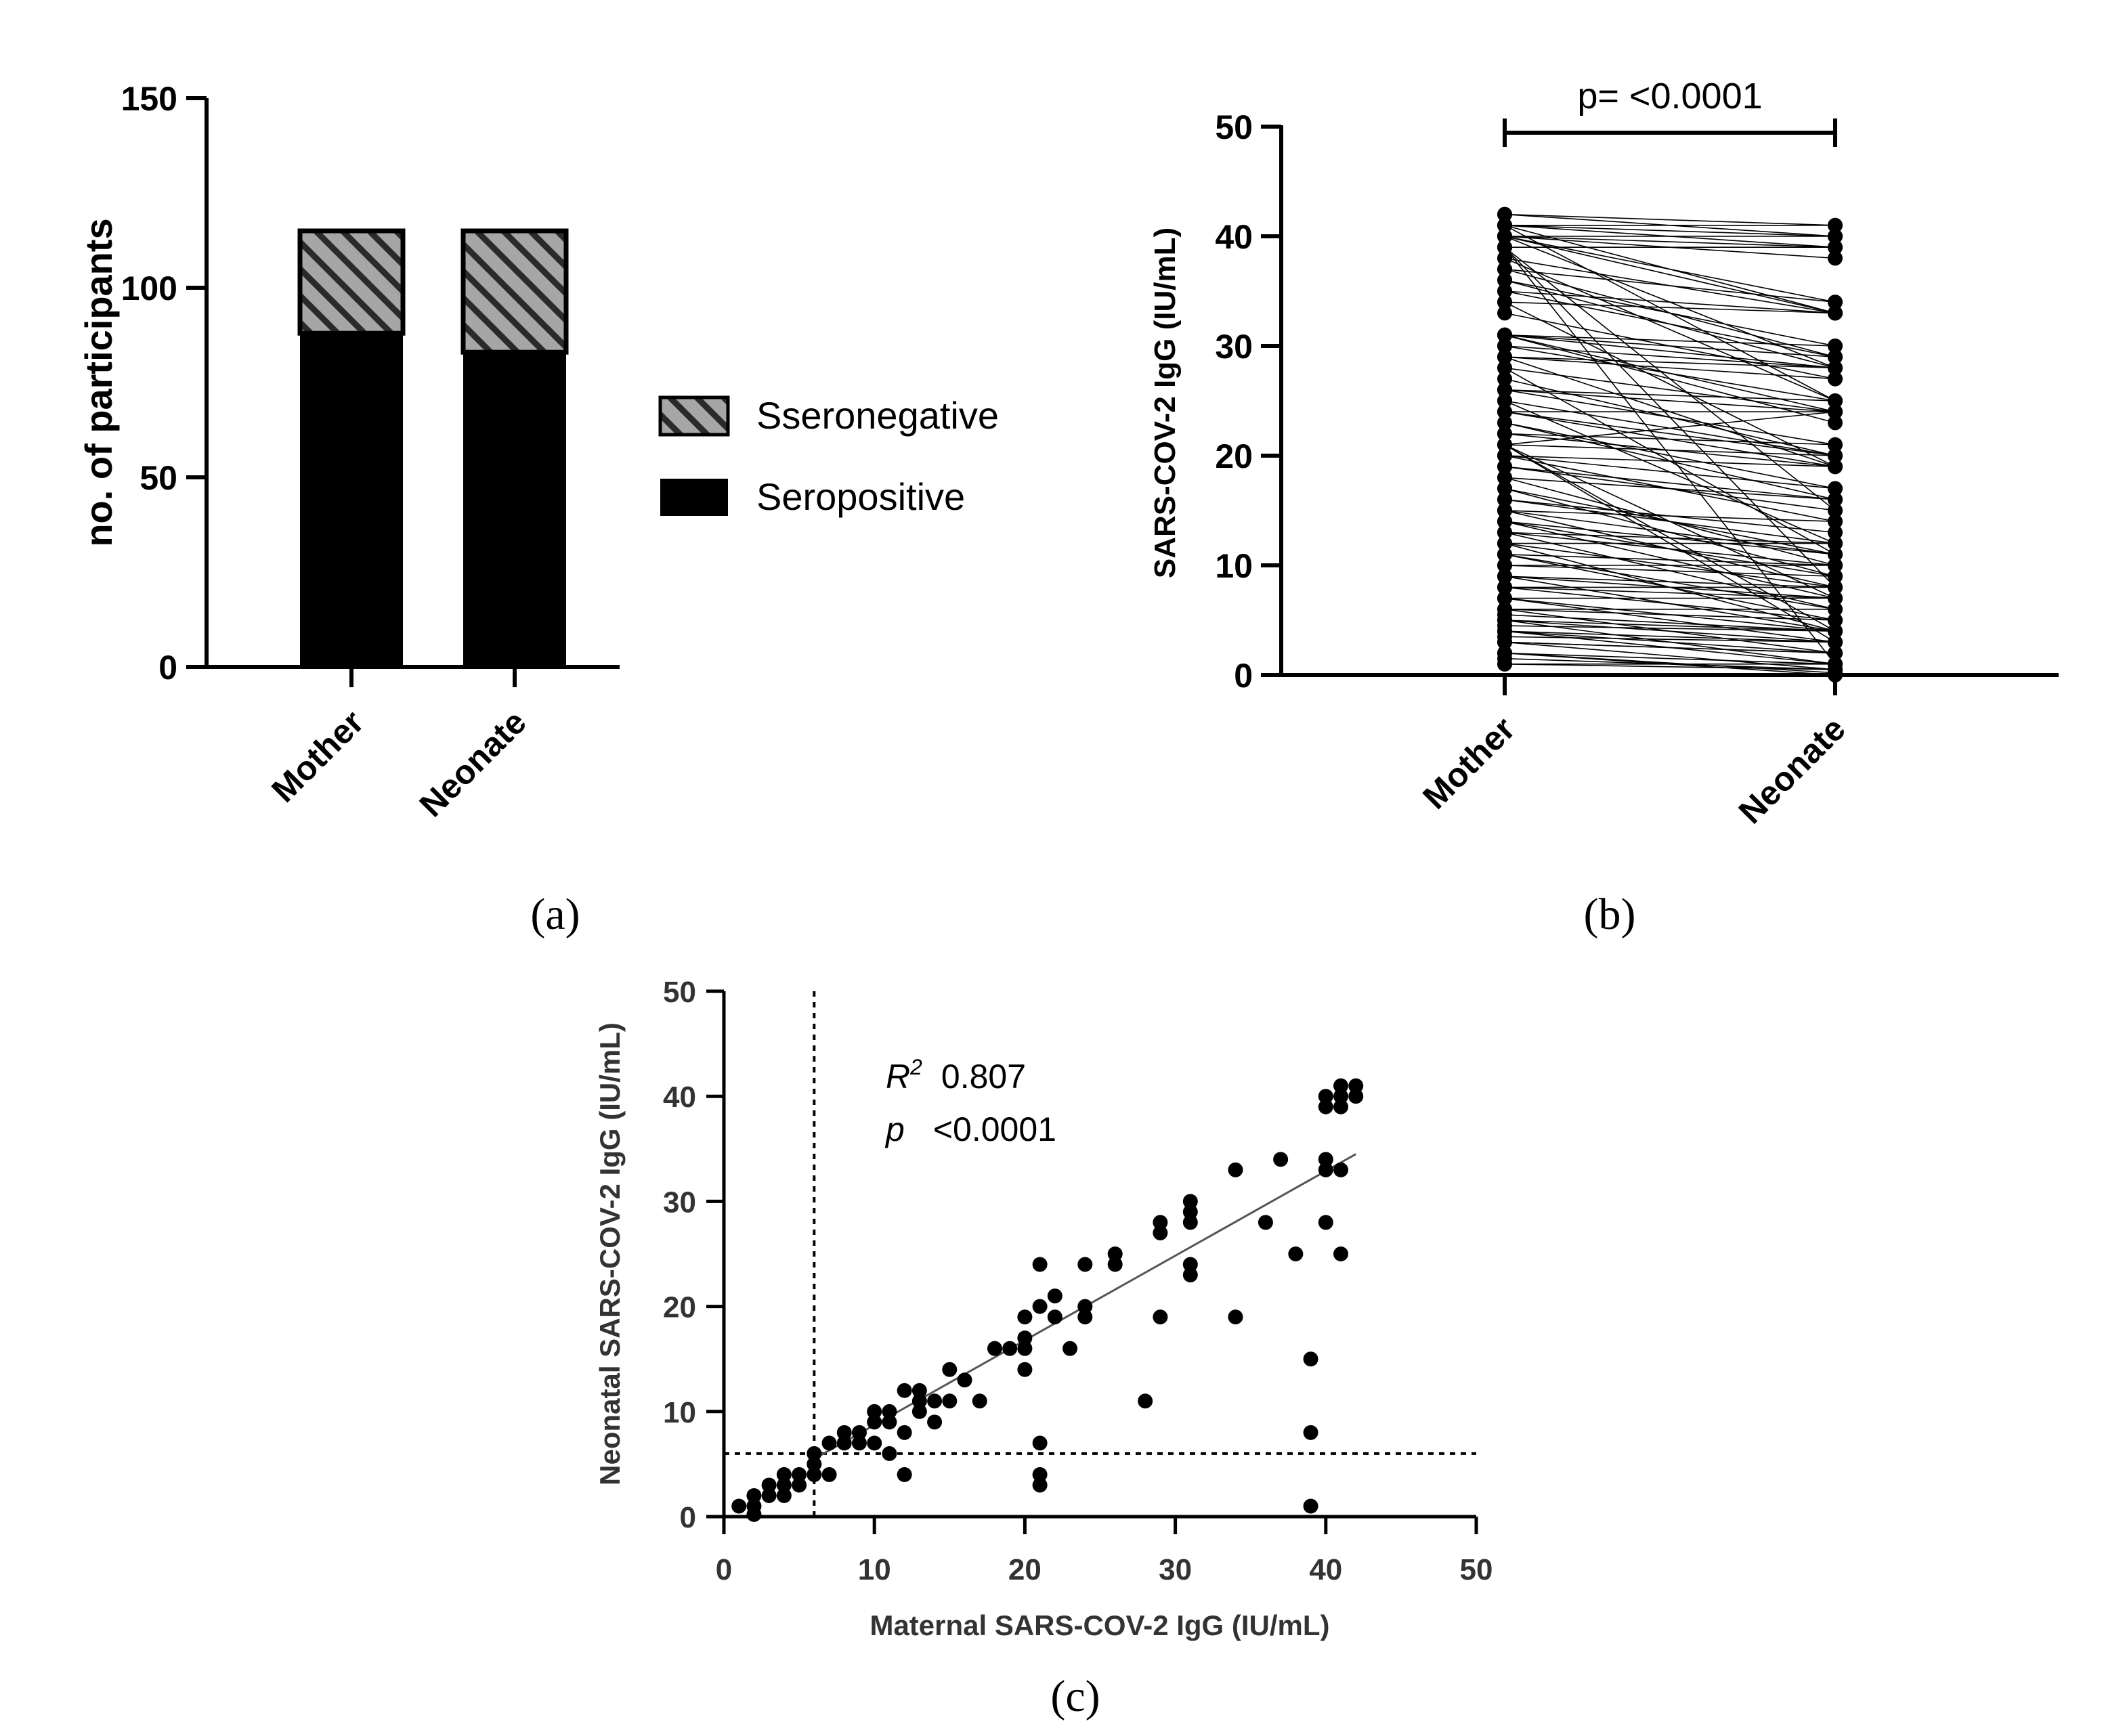 This screenshot has height=1736, width=2104. Describe the element at coordinates (894, 1129) in the screenshot. I see `p-label: p` at that location.